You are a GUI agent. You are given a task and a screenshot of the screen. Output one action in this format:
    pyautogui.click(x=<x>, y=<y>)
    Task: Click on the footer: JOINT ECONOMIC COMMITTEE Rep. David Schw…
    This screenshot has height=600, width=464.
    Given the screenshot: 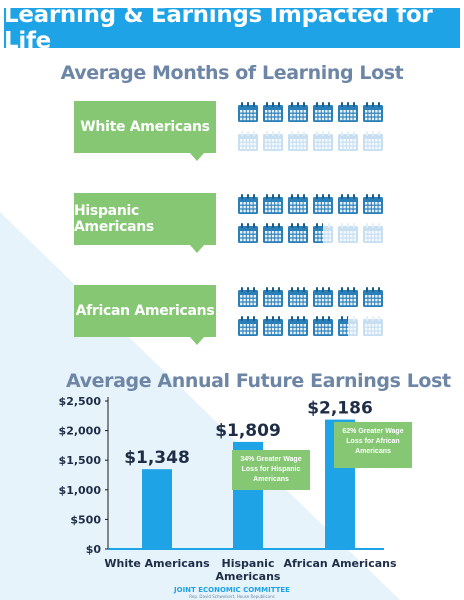 What is the action you would take?
    pyautogui.click(x=232, y=592)
    